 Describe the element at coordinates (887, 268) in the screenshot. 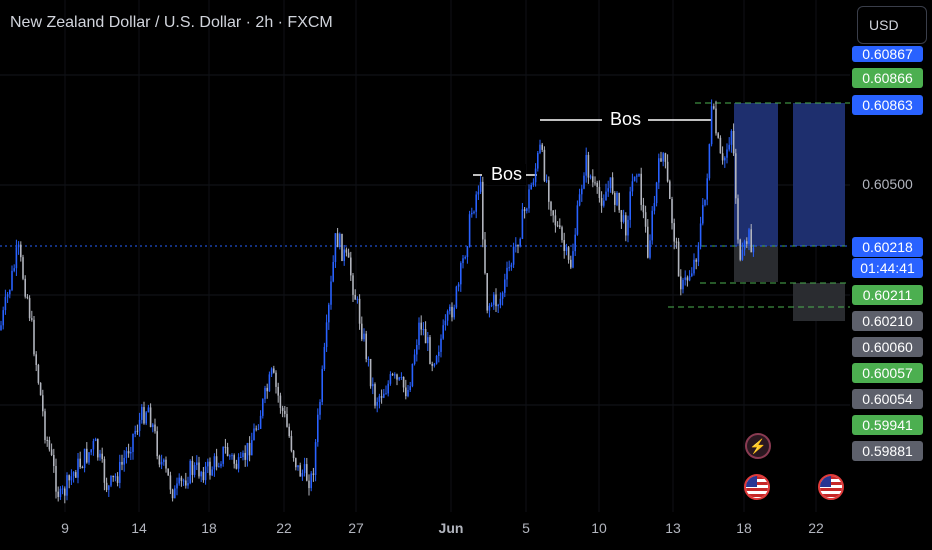

I see `price-tag: 01:44:41` at that location.